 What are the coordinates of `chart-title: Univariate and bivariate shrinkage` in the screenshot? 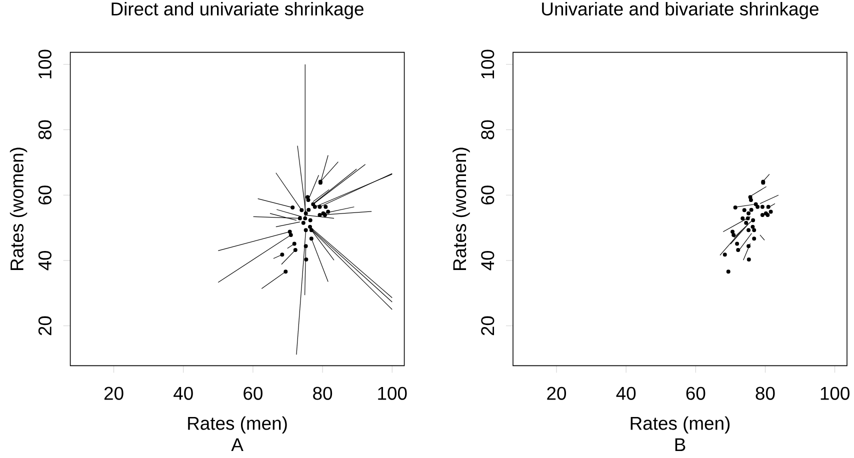 It's located at (680, 11).